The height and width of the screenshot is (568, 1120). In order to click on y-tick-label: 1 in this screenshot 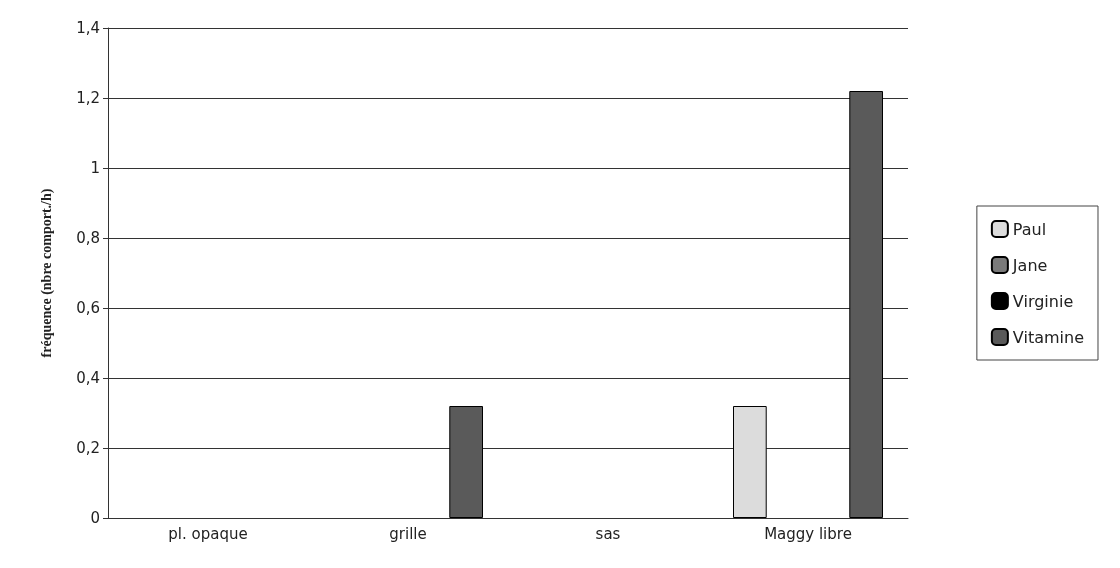, I will do `click(95, 168)`.